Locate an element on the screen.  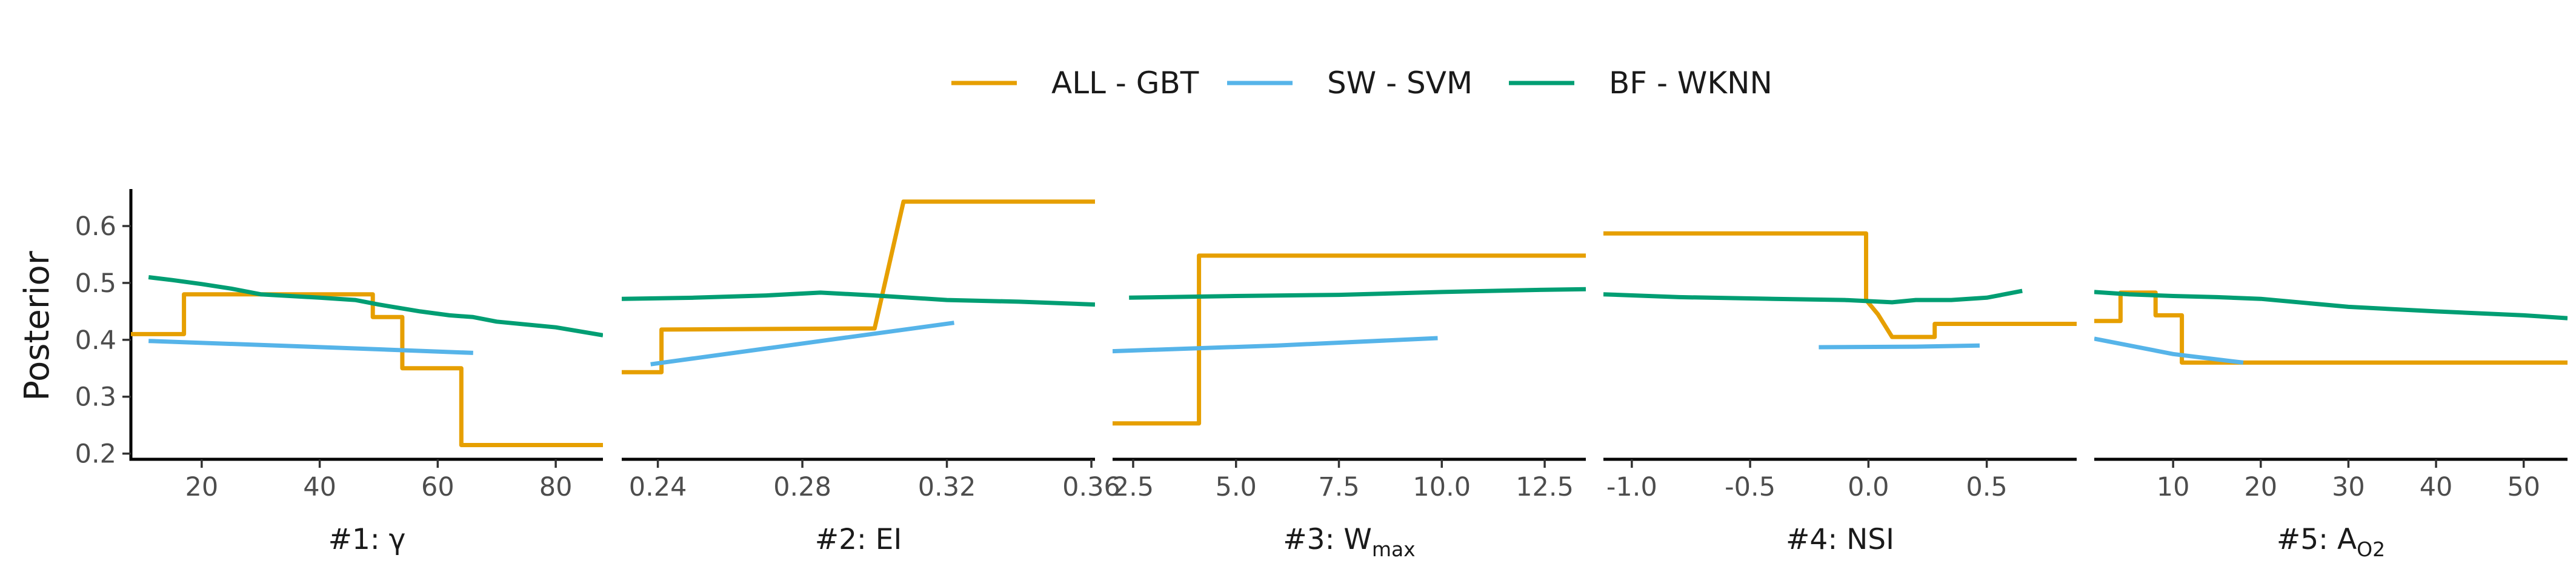
x-tick-label: 30 is located at coordinates (2348, 487).